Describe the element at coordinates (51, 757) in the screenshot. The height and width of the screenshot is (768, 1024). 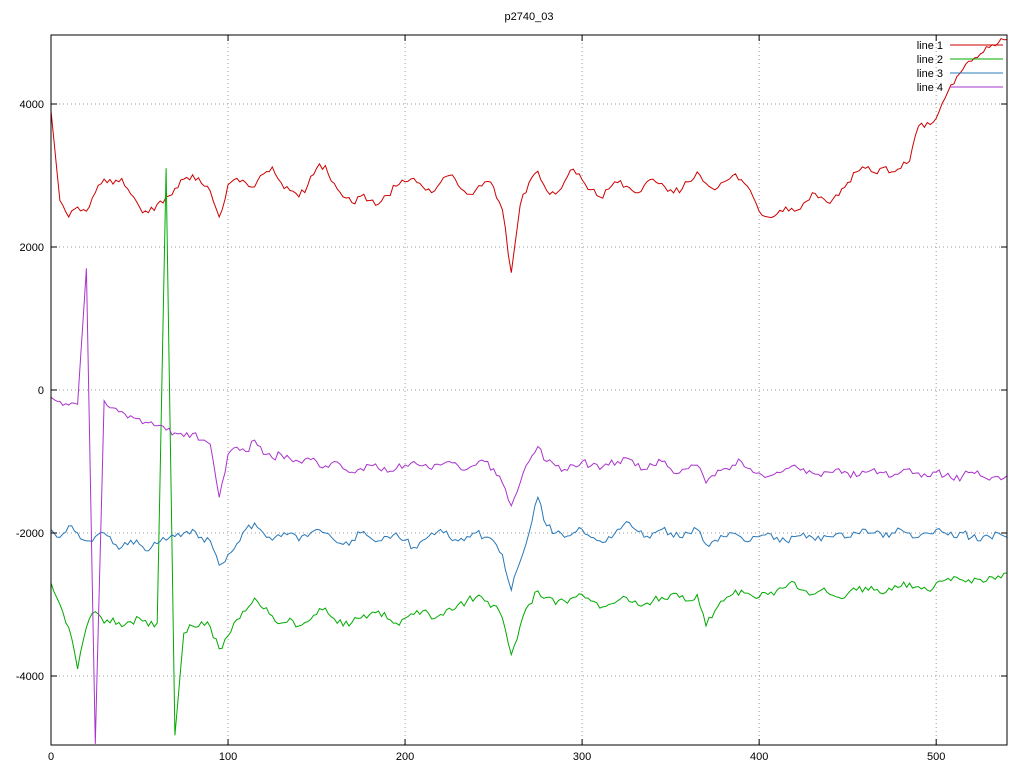
I see `x-tick-label: 0` at that location.